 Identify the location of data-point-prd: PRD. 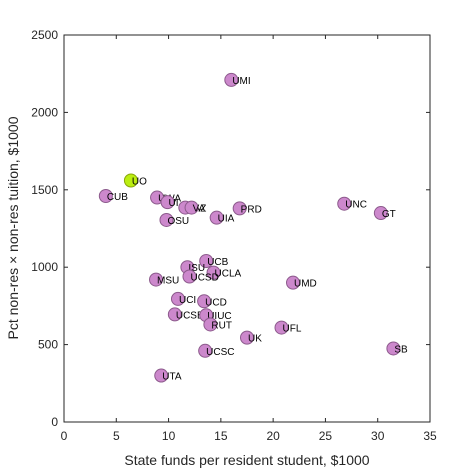
(247, 208).